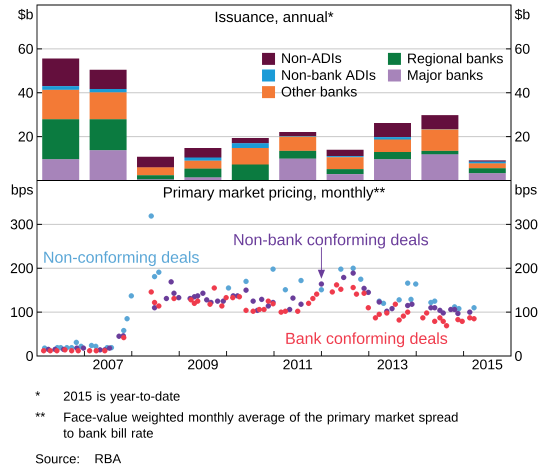 This screenshot has width=542, height=471. What do you see at coordinates (367, 340) in the screenshot?
I see `series-label: Bank conforming deals` at bounding box center [367, 340].